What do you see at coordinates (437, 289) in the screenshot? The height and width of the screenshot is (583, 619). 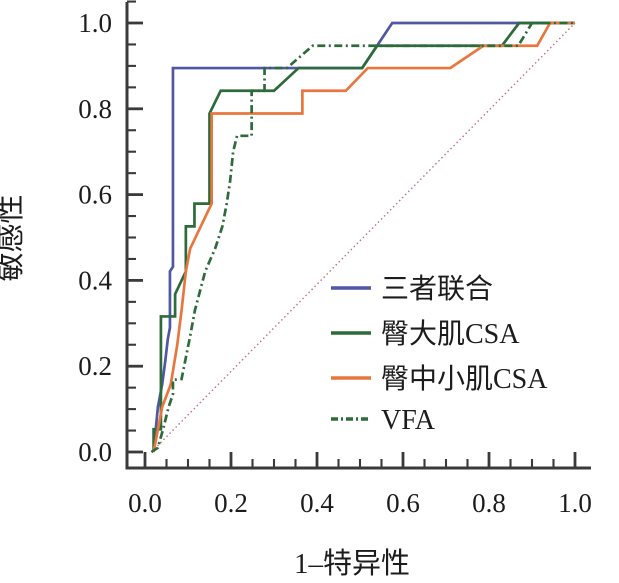 I see `legend-label-1: 三者联合` at bounding box center [437, 289].